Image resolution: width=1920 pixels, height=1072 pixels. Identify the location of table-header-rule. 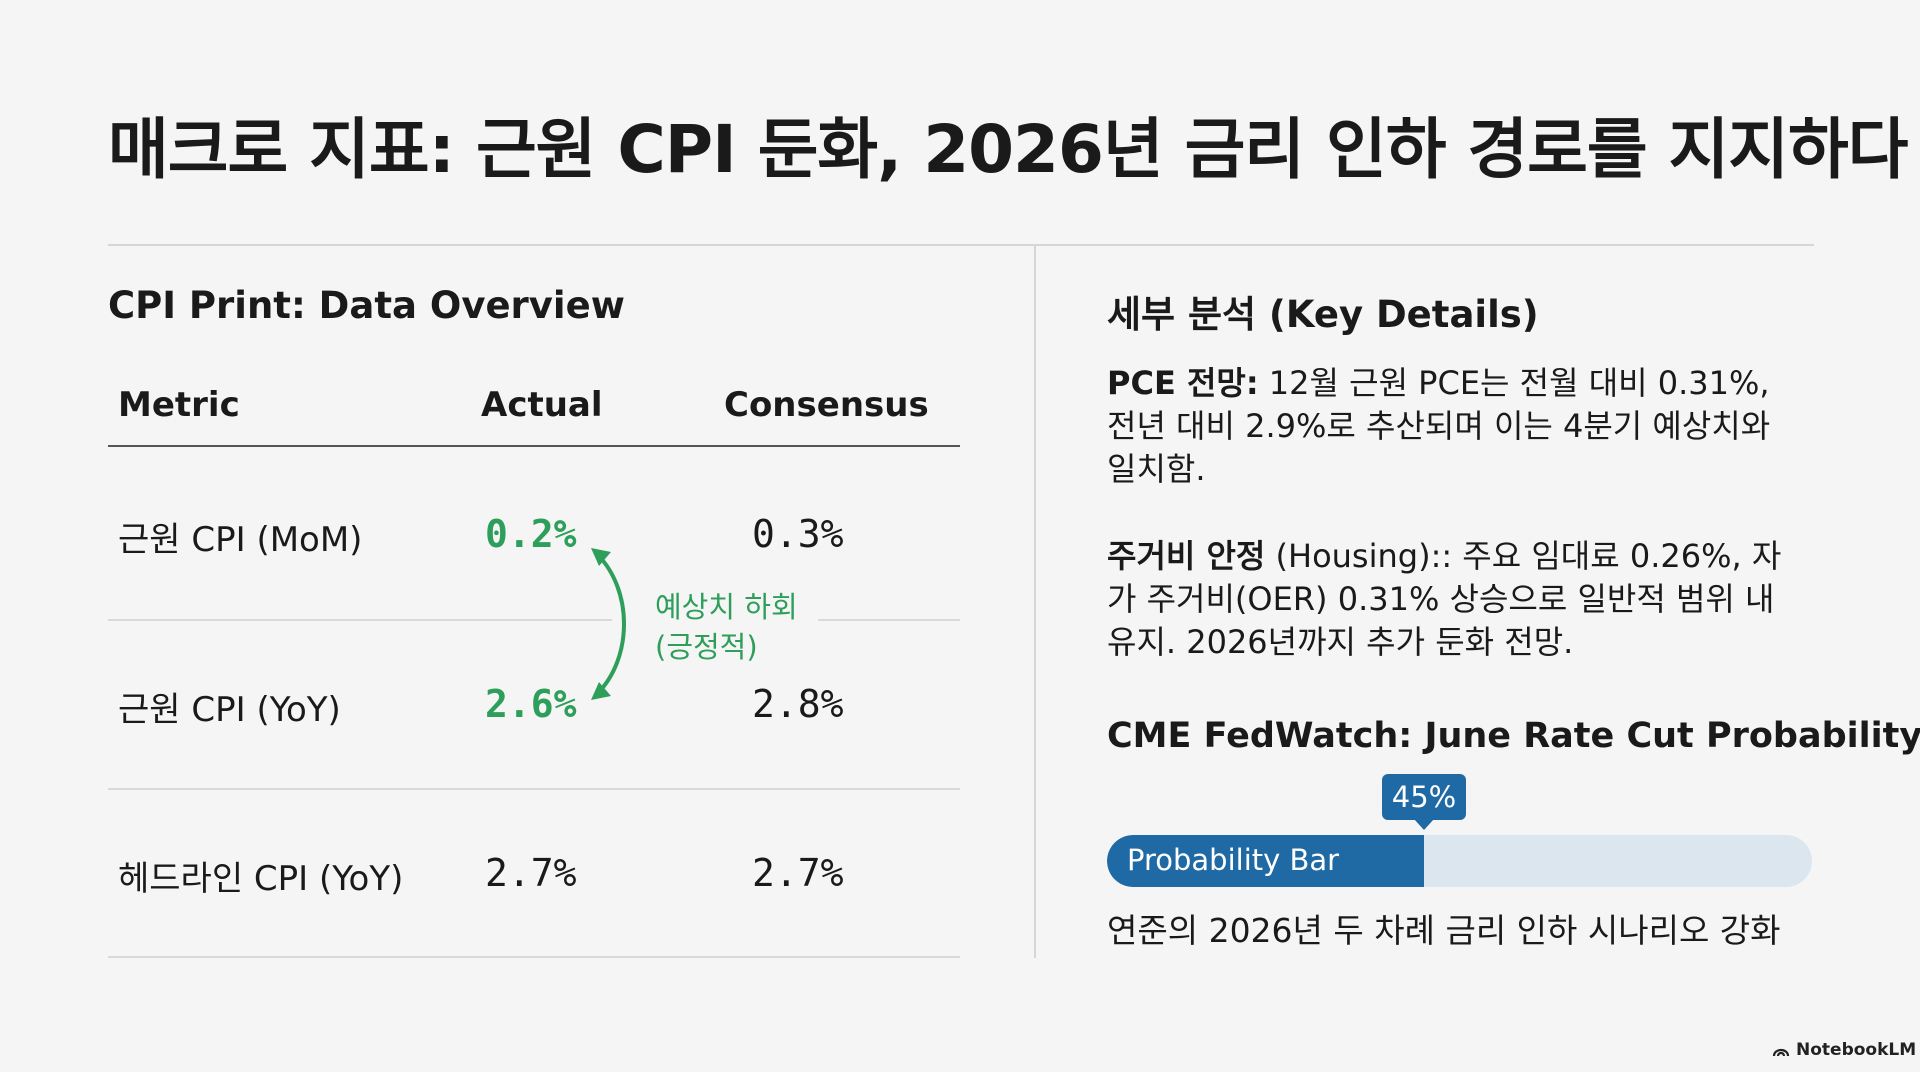
(534, 446).